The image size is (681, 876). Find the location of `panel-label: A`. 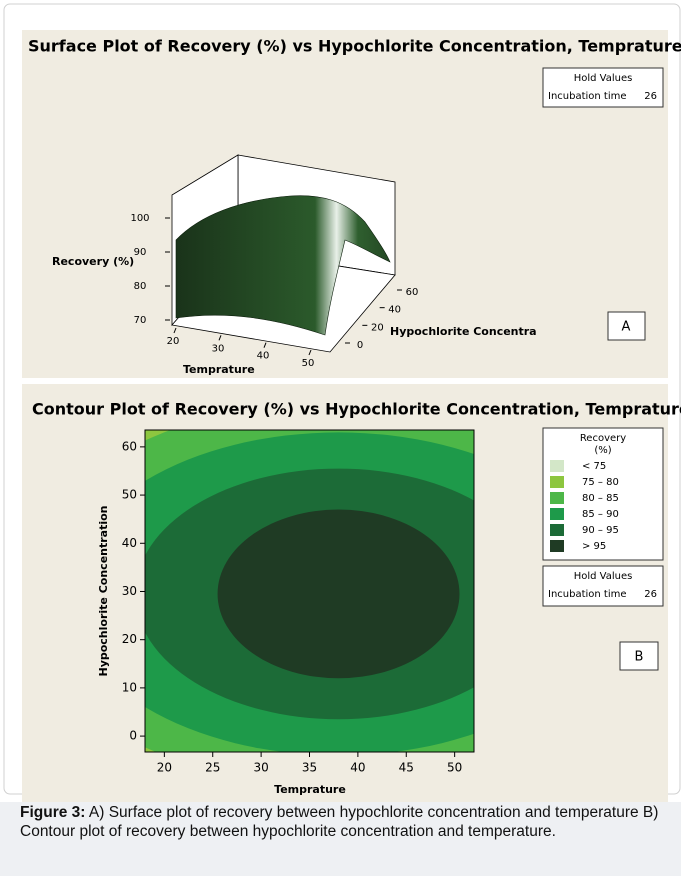

panel-label: A is located at coordinates (626, 327).